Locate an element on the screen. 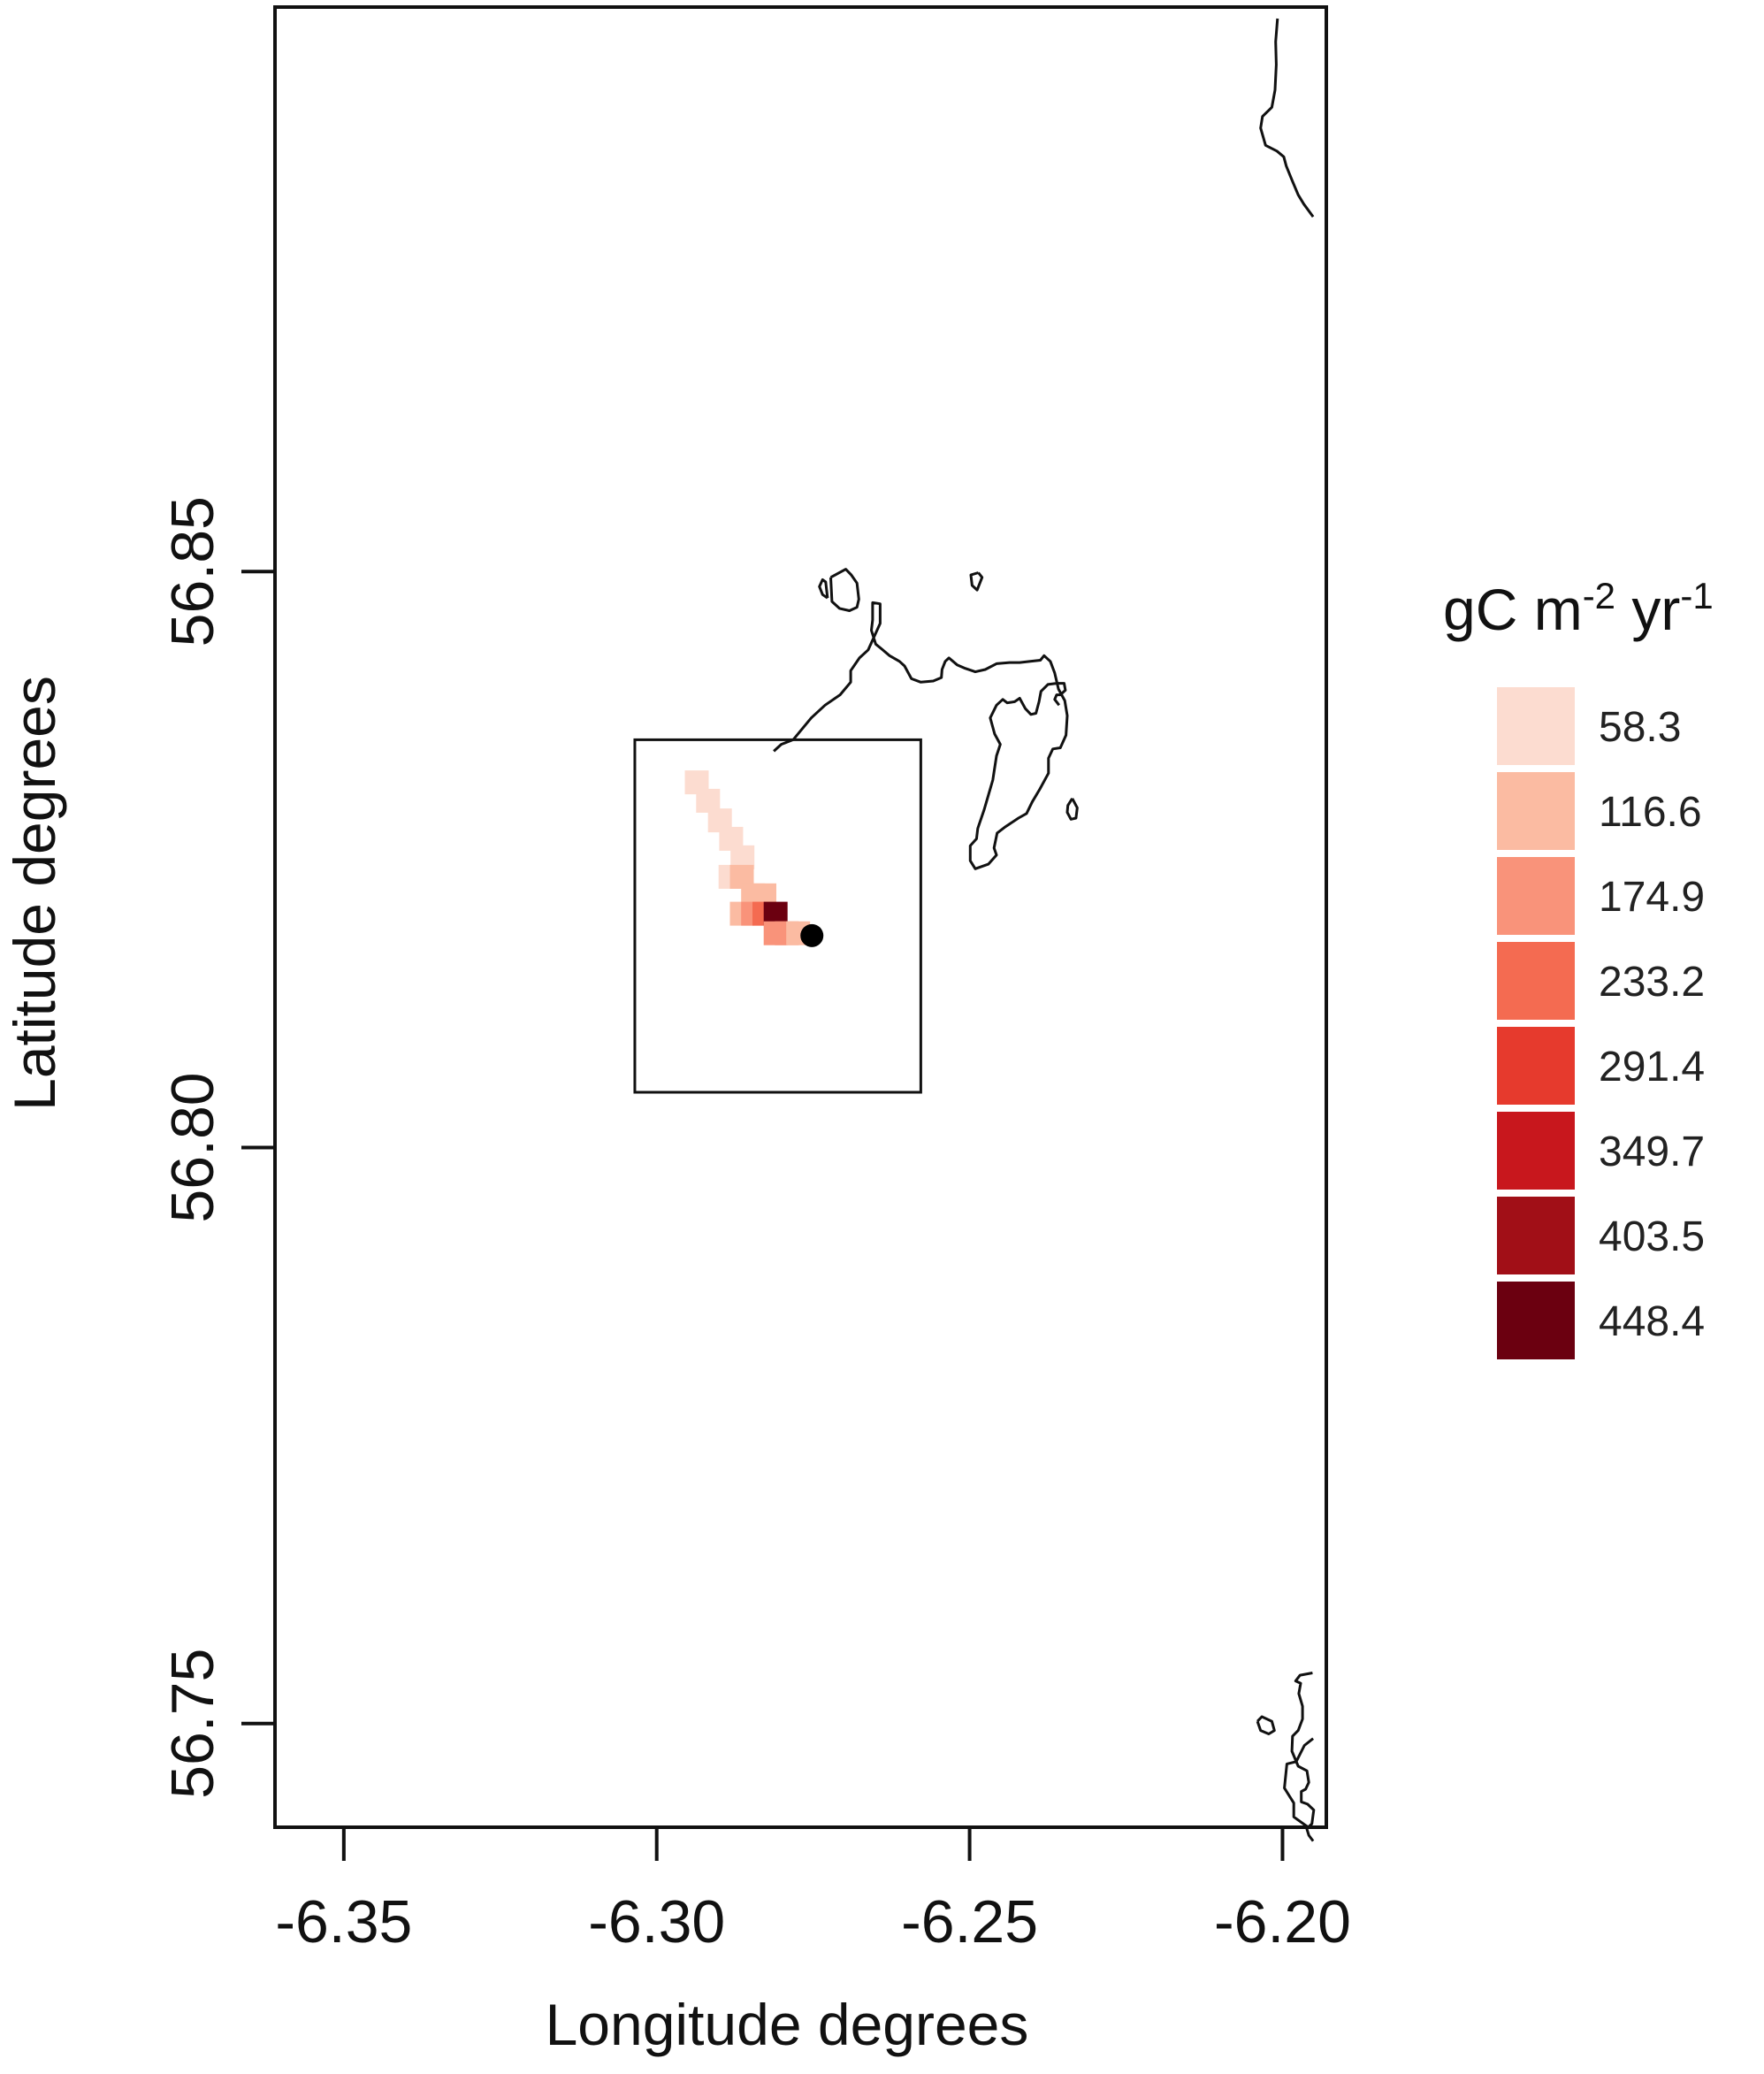 The width and height of the screenshot is (1764, 2074). legend-label-4: 291.4 is located at coordinates (1652, 1067).